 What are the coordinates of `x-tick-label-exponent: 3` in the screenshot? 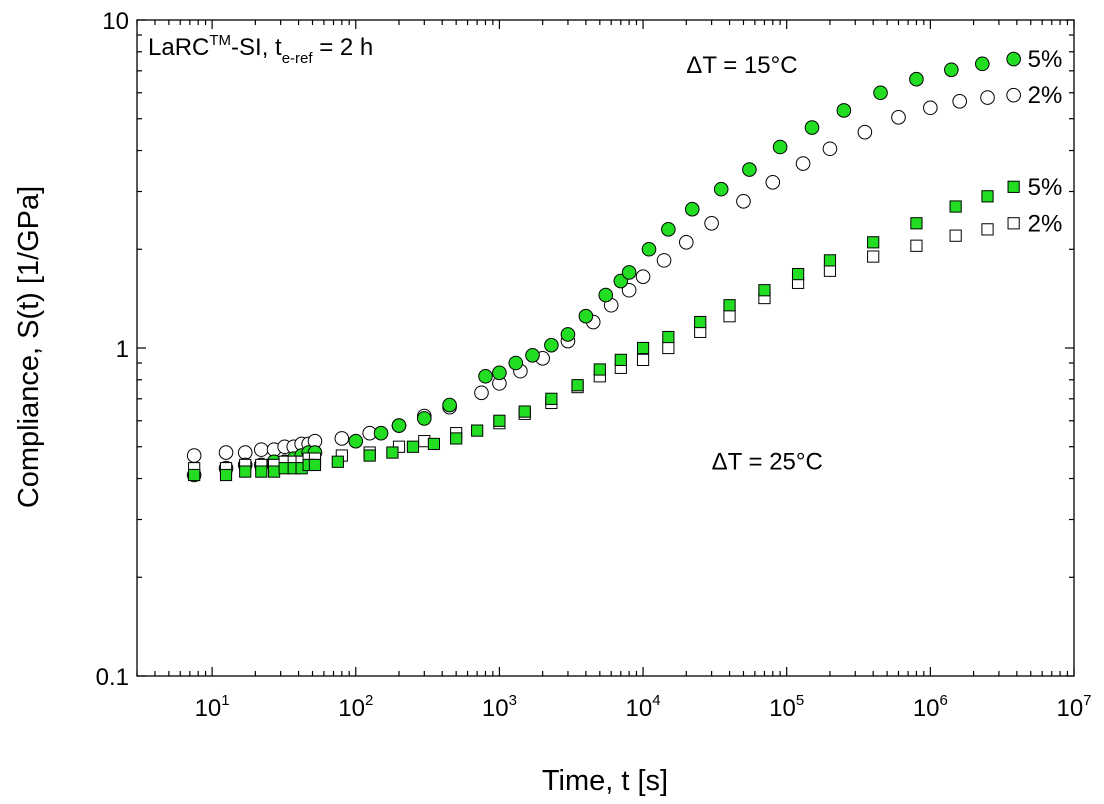 It's located at (513, 700).